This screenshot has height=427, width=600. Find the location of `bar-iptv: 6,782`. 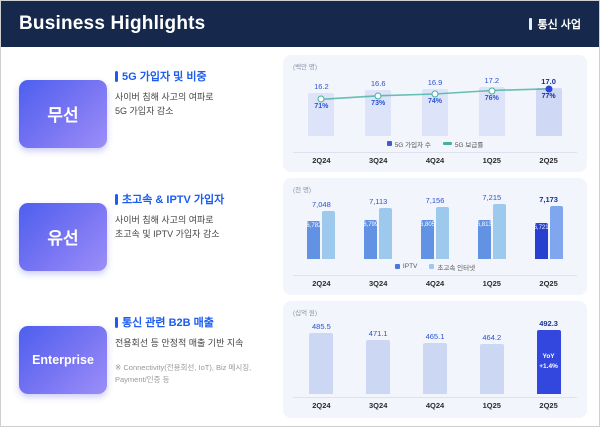

bar-iptv: 6,782 is located at coordinates (314, 240).